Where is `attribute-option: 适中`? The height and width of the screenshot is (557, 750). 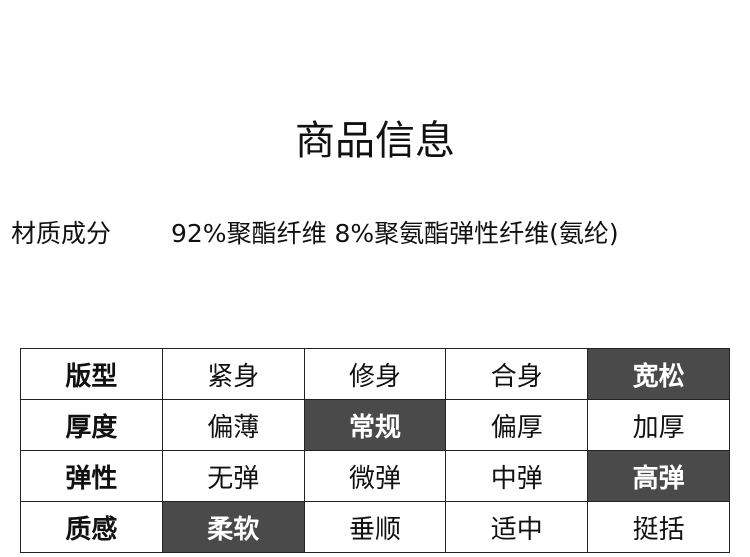 attribute-option: 适中 is located at coordinates (517, 527).